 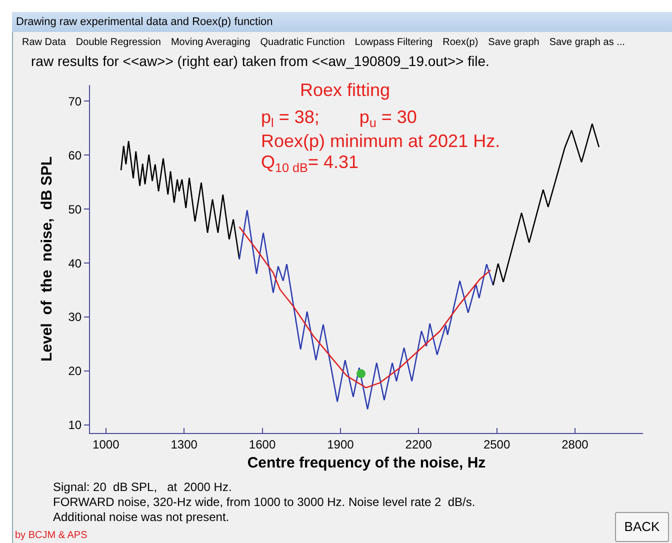 What do you see at coordinates (51, 535) in the screenshot?
I see `text: by BCJM & APS` at bounding box center [51, 535].